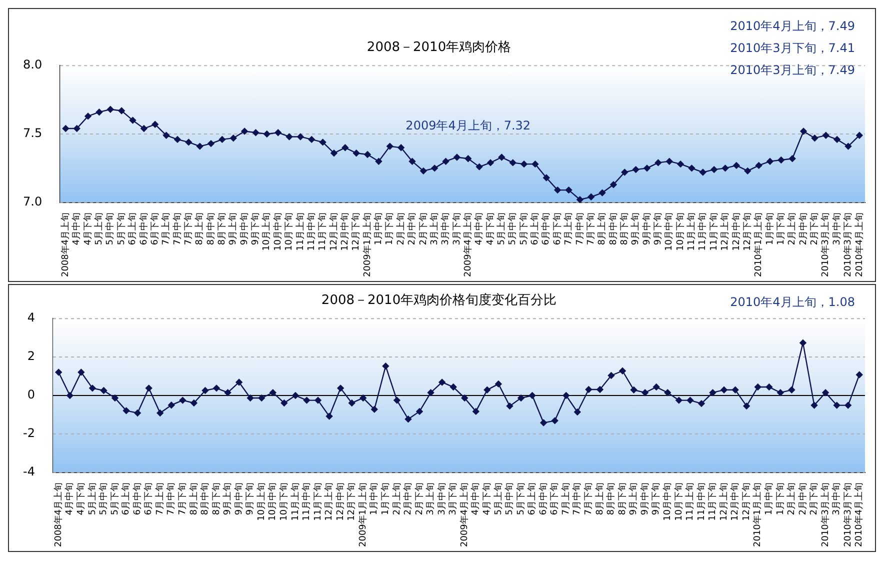 The image size is (895, 562). What do you see at coordinates (792, 26) in the screenshot?
I see `text: 2010年4月上旬，7.49` at bounding box center [792, 26].